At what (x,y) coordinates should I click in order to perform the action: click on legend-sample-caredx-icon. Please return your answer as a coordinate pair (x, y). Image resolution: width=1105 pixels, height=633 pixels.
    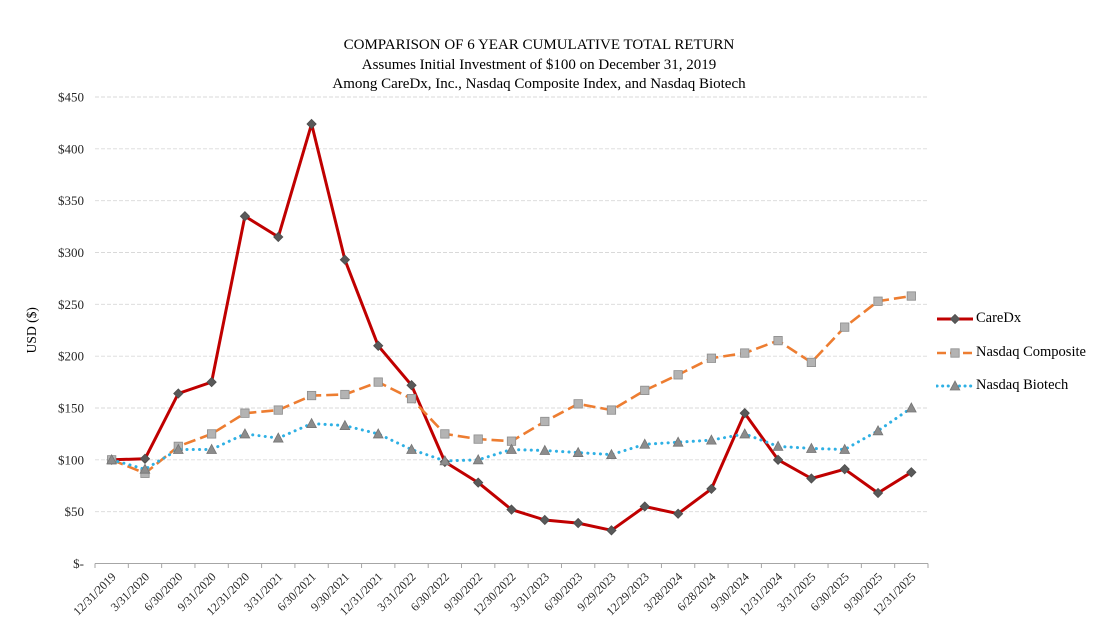
    Looking at the image, I should click on (955, 318).